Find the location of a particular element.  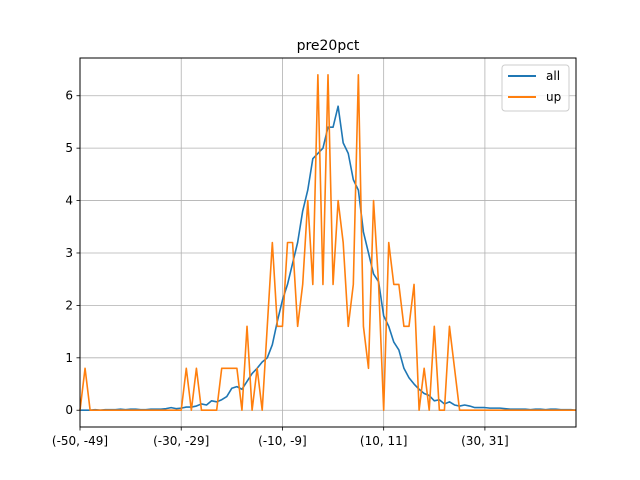

x-tick-label: (-30, -29] is located at coordinates (181, 441).